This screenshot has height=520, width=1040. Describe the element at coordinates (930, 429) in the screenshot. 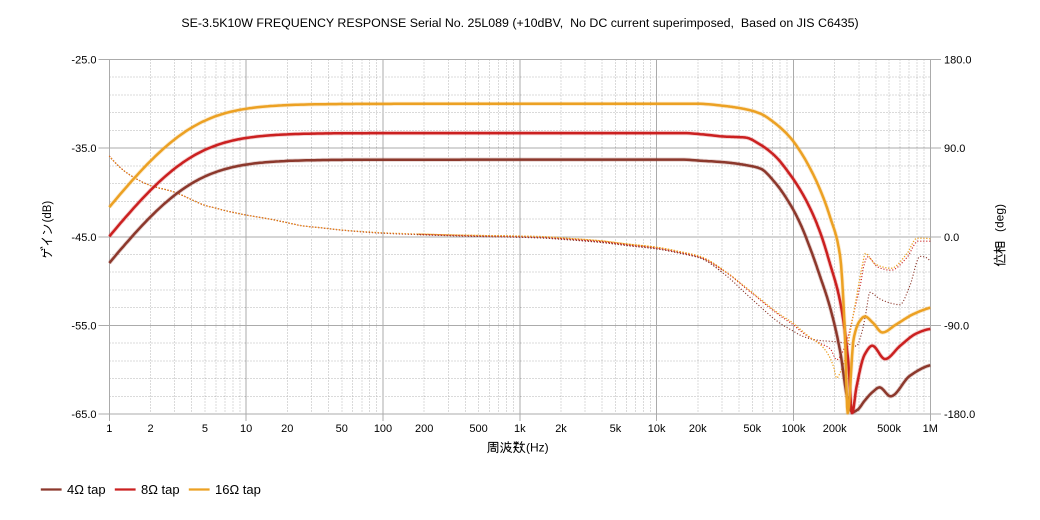

I see `svg-text: 1M` at that location.